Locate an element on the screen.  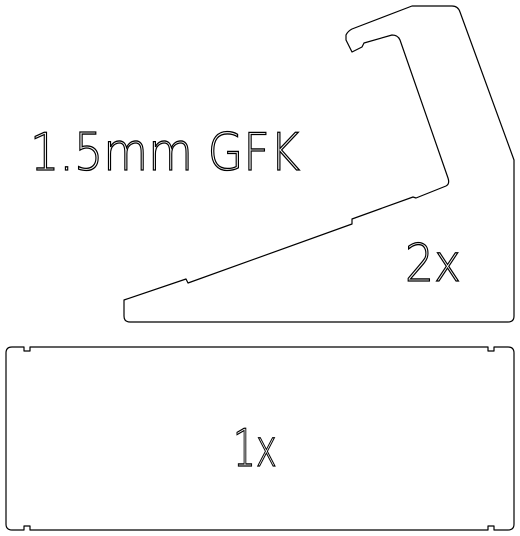
base-plate-quantity-label: 1x is located at coordinates (255, 449).